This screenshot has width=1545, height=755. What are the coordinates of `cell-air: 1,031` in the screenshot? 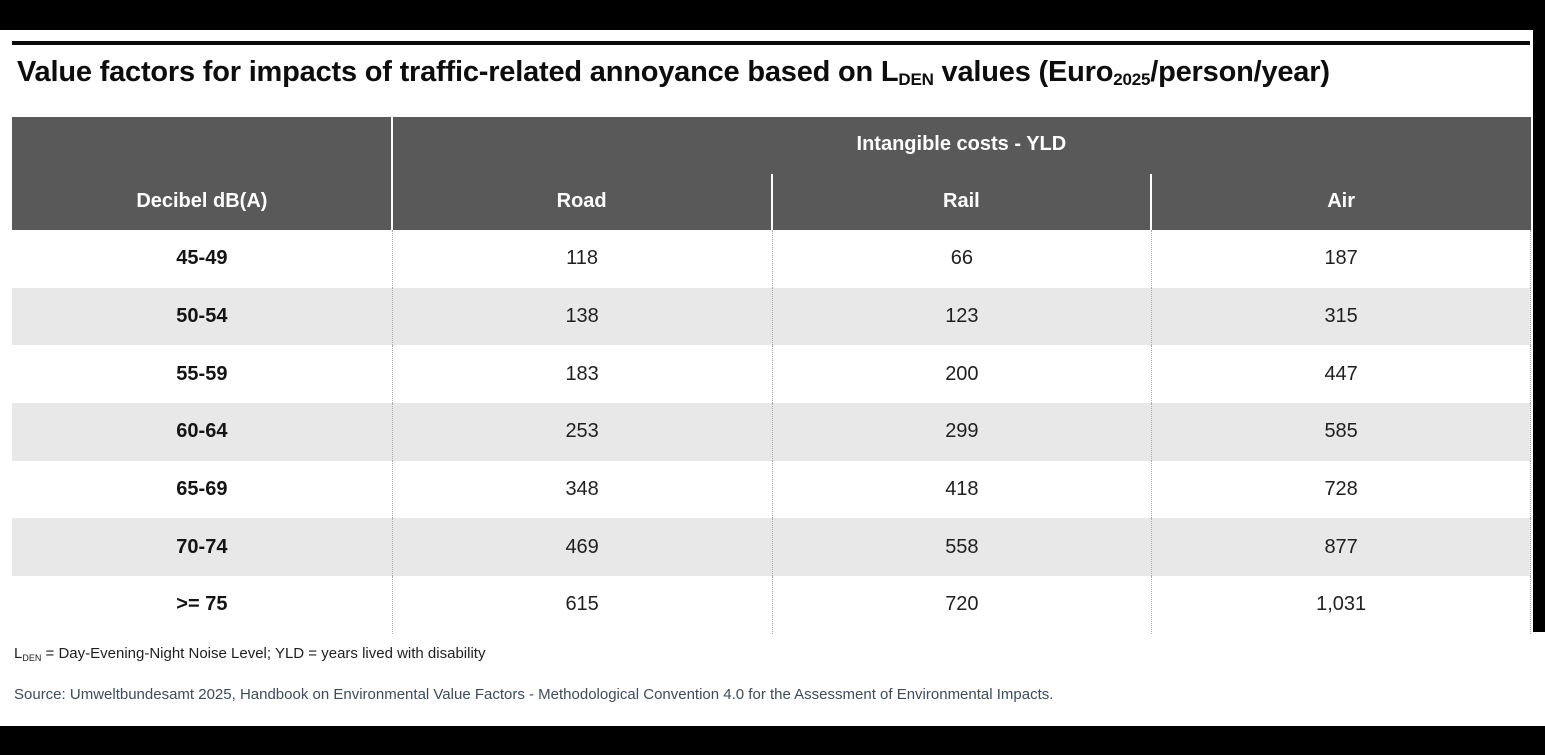 It's located at (1341, 605).